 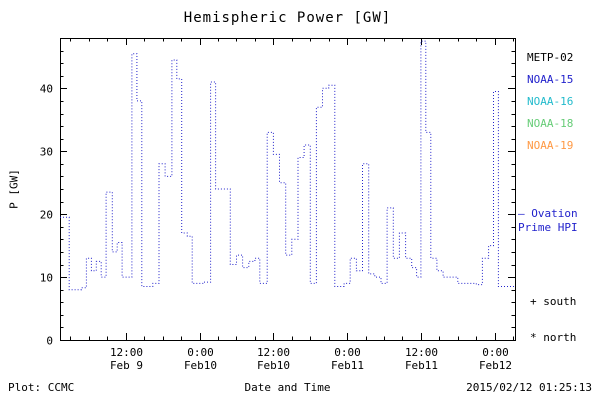 I want to click on south-marker-legend: + south, so click(x=553, y=301).